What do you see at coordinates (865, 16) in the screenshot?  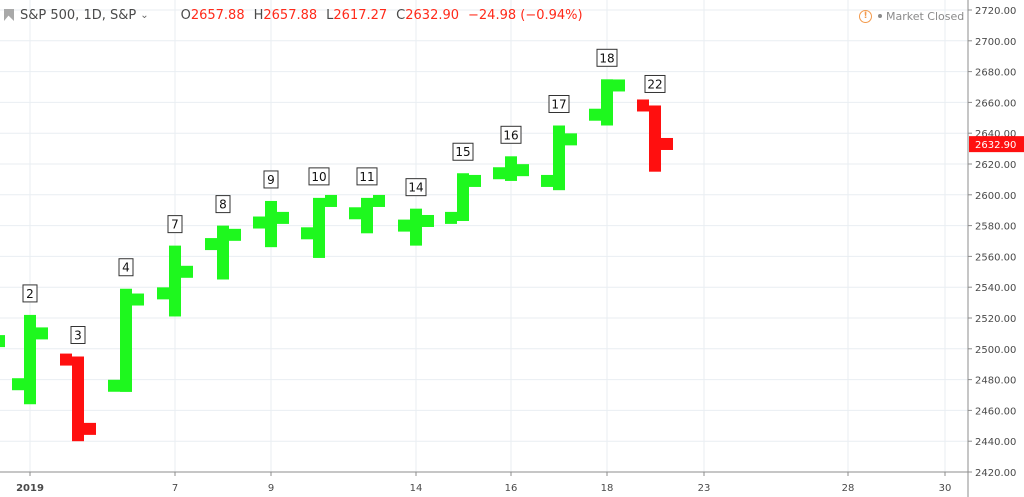 I see `warning-icon: !` at bounding box center [865, 16].